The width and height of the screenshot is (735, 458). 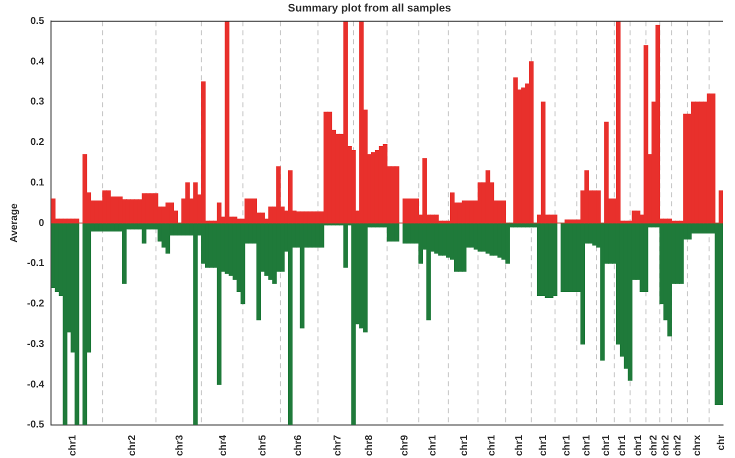 What do you see at coordinates (35, 384) in the screenshot?
I see `y-tick-label: -0.4` at bounding box center [35, 384].